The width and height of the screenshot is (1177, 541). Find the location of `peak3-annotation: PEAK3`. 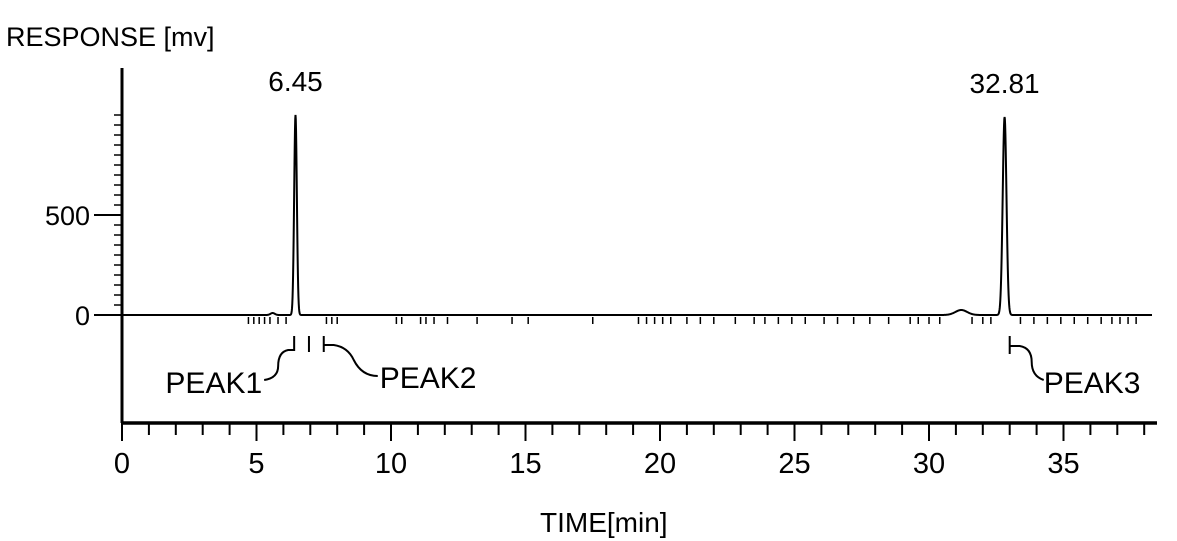

peak3-annotation: PEAK3 is located at coordinates (1092, 383).